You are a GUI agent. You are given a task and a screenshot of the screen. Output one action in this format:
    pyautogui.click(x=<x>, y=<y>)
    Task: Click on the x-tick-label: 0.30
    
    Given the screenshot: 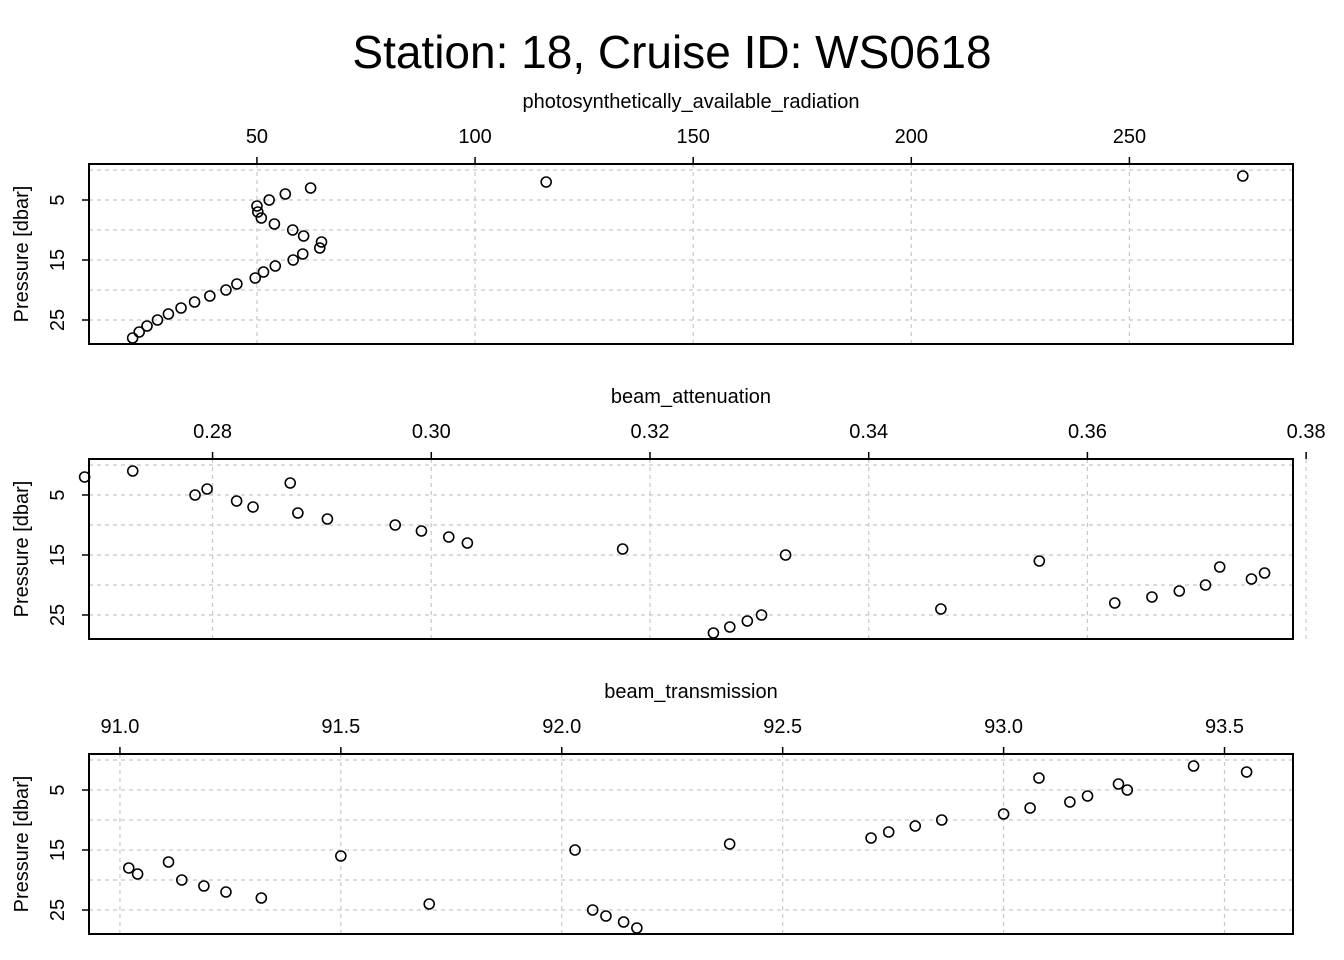 What is the action you would take?
    pyautogui.click(x=431, y=432)
    